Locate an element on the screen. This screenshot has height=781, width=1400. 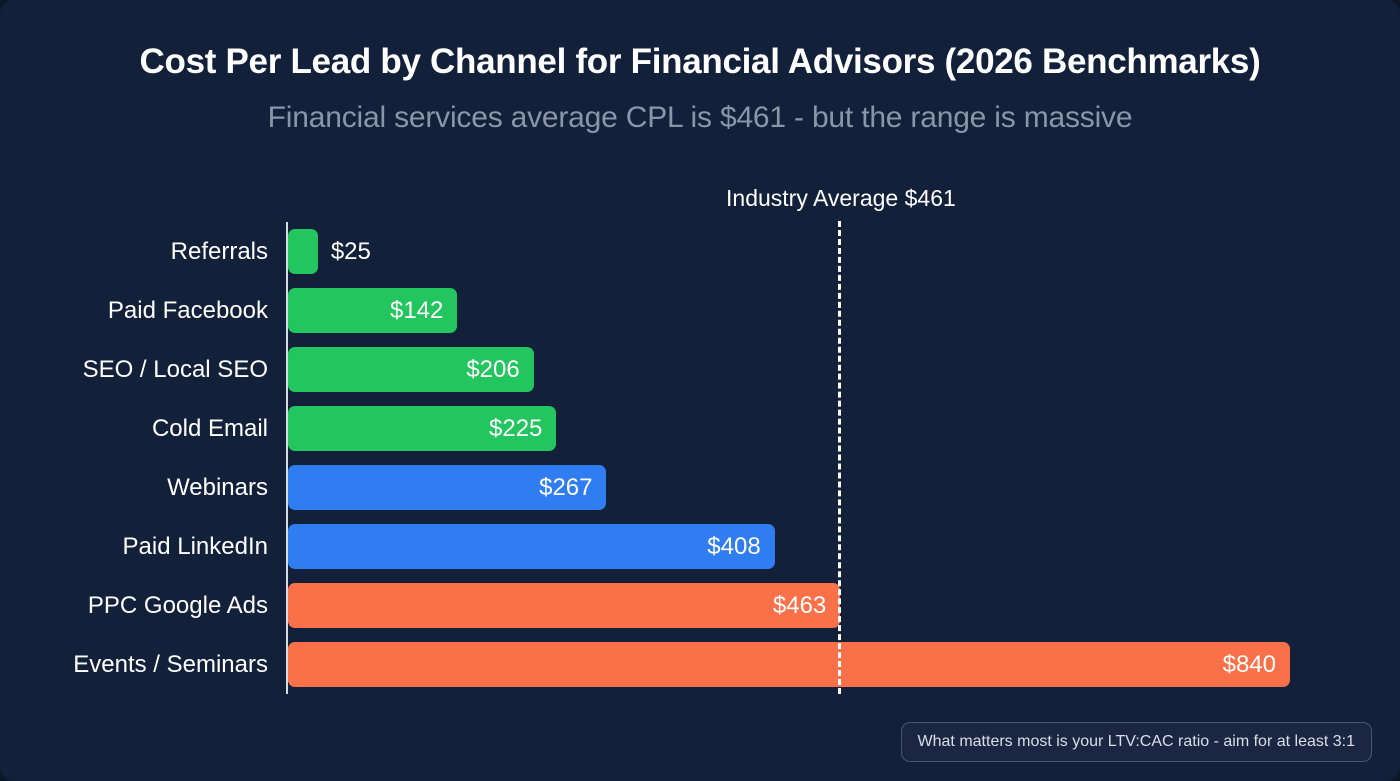
bar-row: SEO / Local SEO $206 is located at coordinates (686, 369).